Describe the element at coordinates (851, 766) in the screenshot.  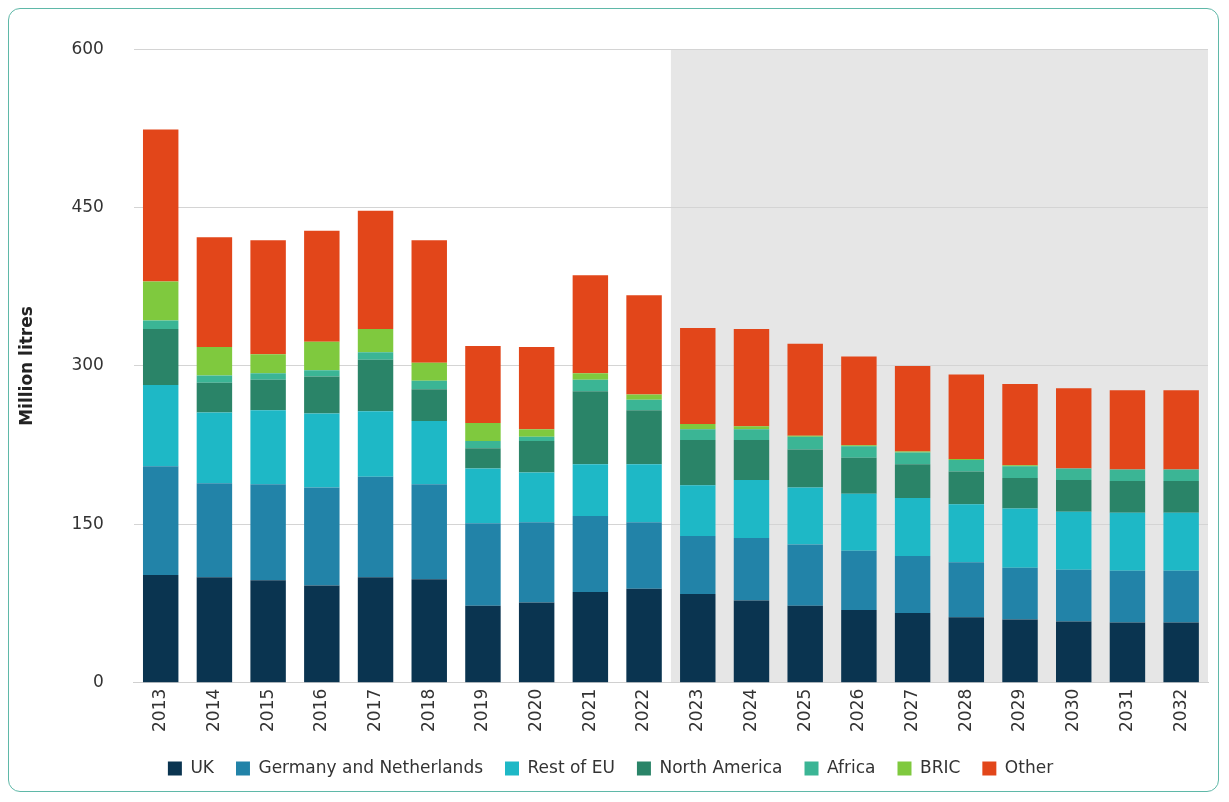
I see `legend-label: Africa` at that location.